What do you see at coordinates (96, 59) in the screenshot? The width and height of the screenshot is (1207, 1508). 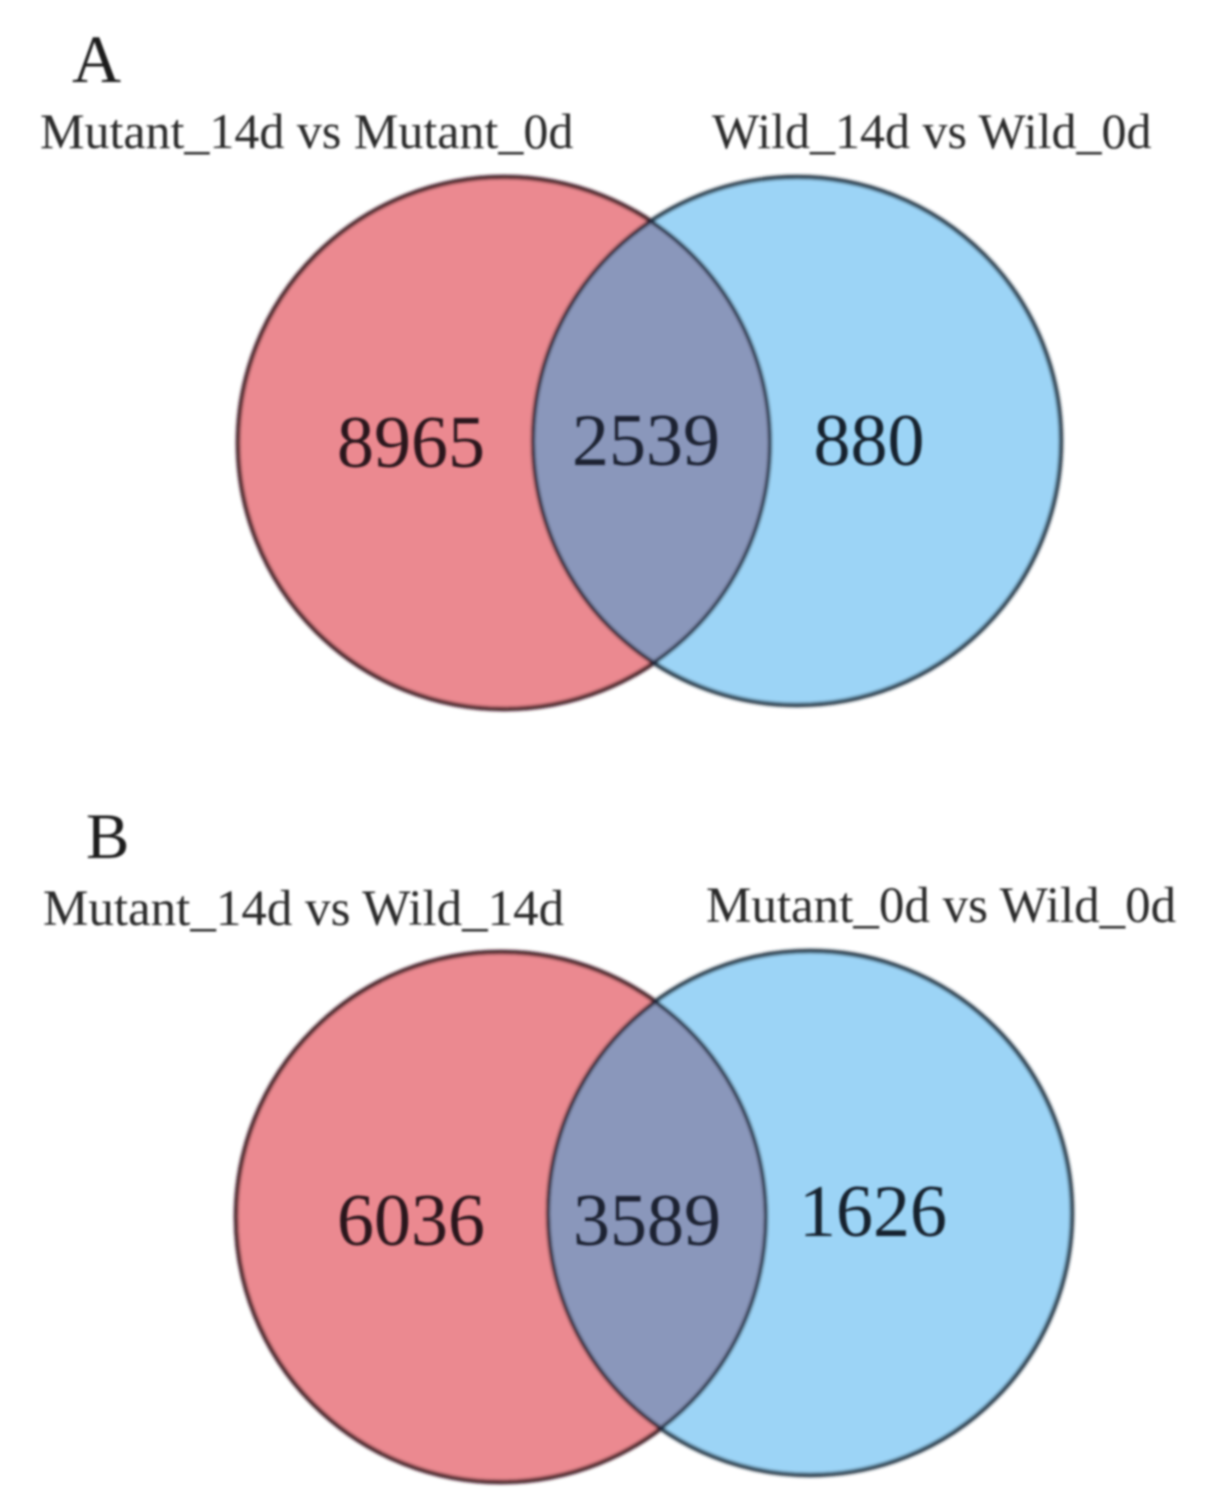 I see `svg-text: A` at bounding box center [96, 59].